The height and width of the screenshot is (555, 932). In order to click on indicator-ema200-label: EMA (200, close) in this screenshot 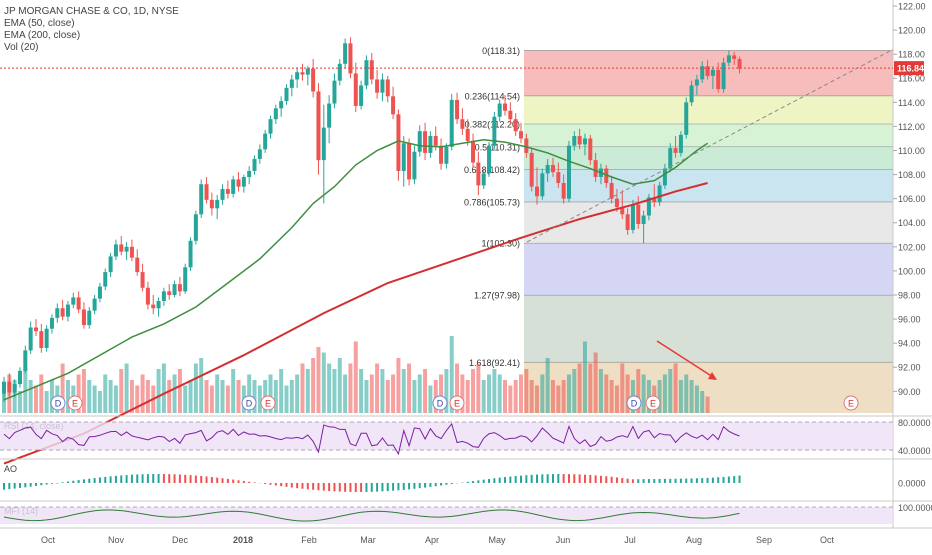, I will do `click(91, 36)`.